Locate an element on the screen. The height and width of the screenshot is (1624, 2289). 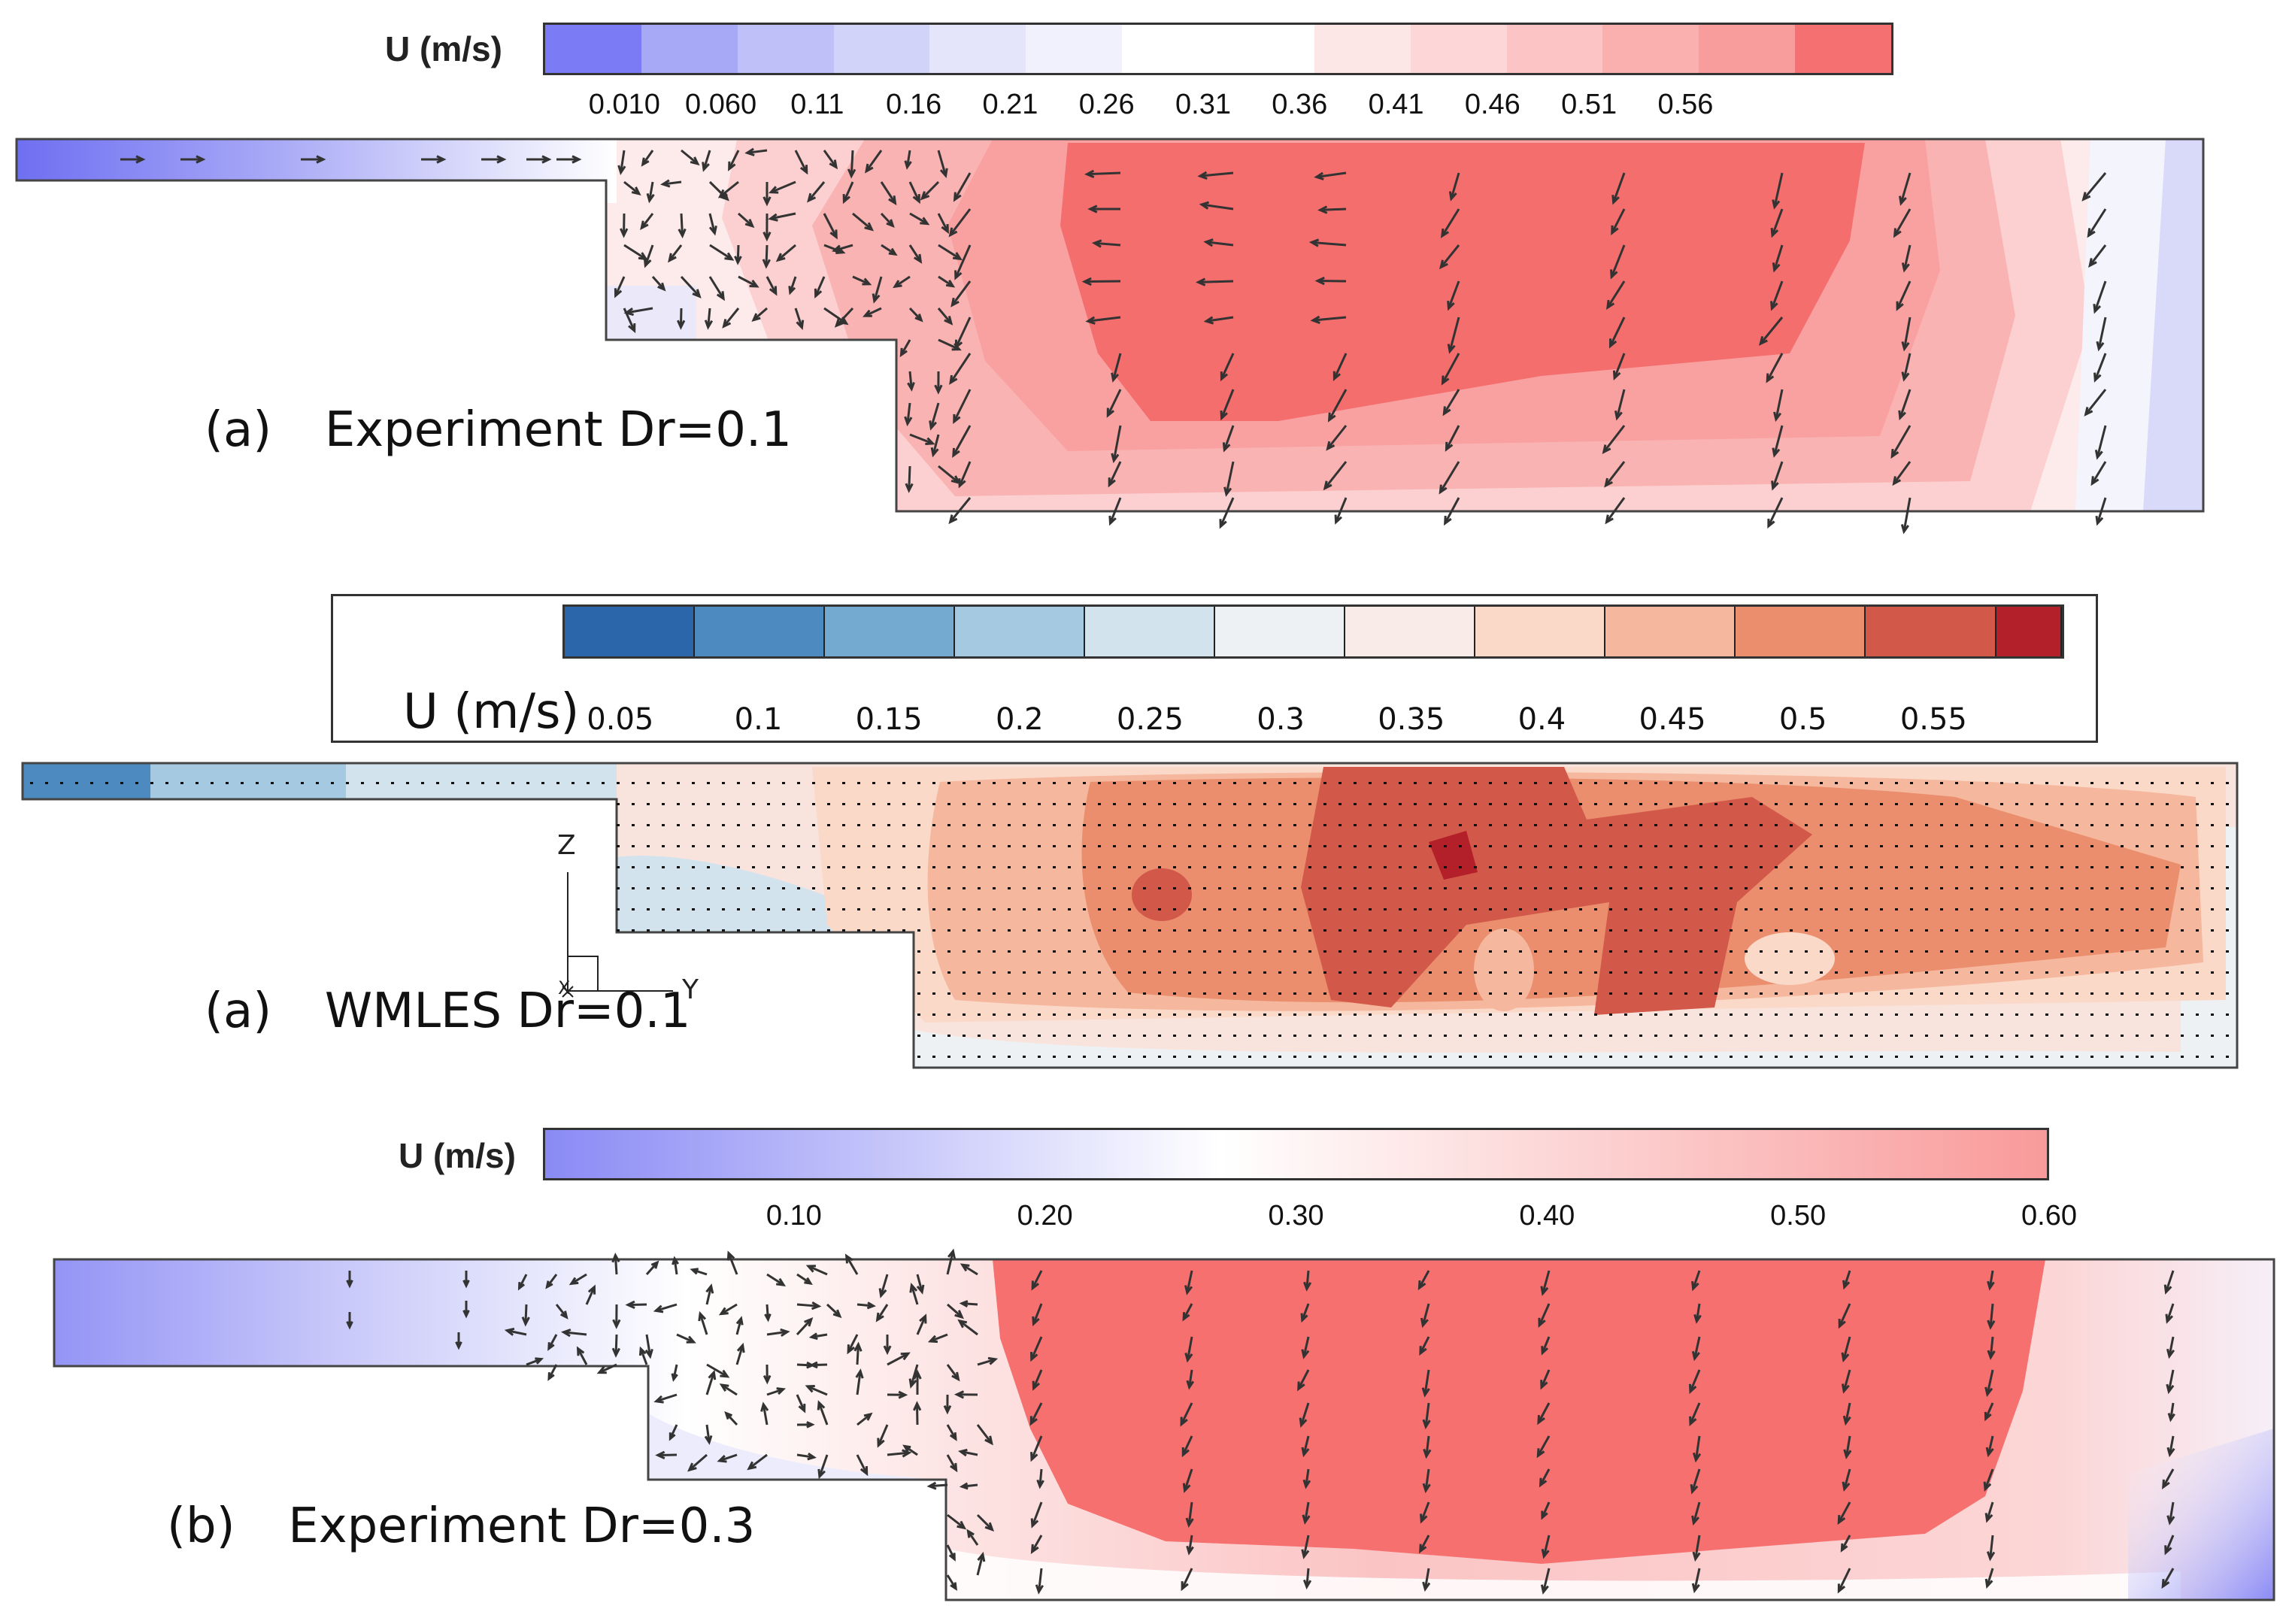
colorbar-wmles-segment is located at coordinates (1150, 631).